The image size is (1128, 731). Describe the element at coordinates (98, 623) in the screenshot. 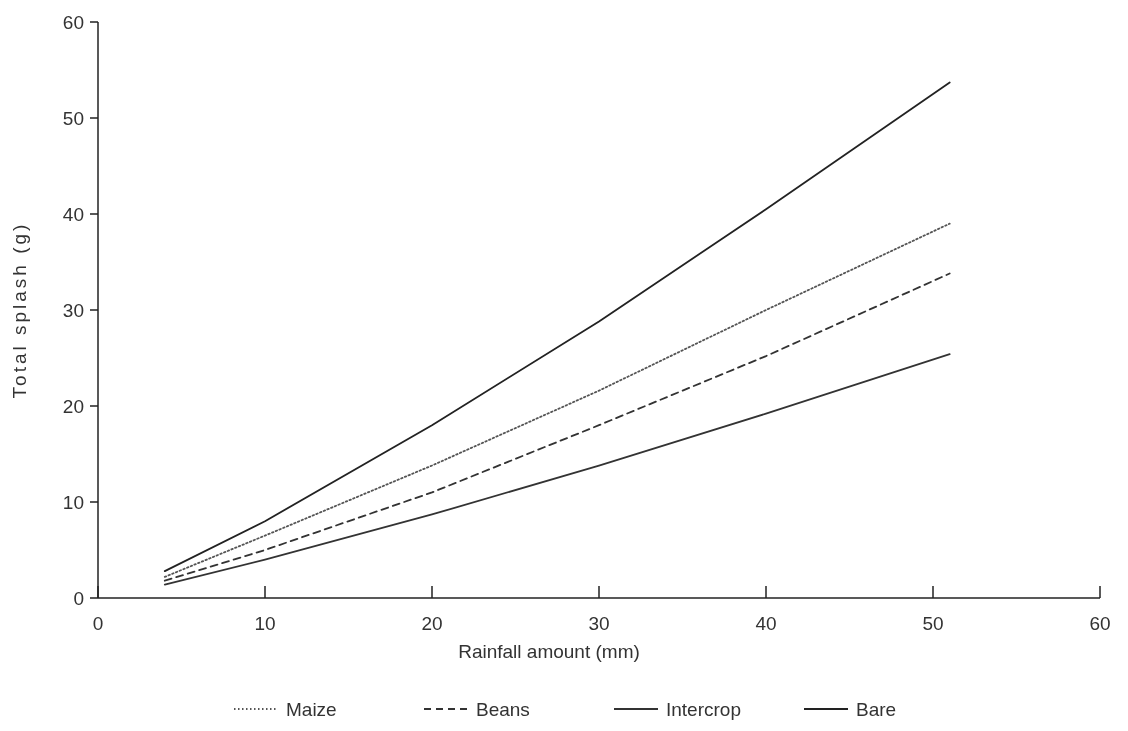

I see `x-tick-label: 0` at that location.